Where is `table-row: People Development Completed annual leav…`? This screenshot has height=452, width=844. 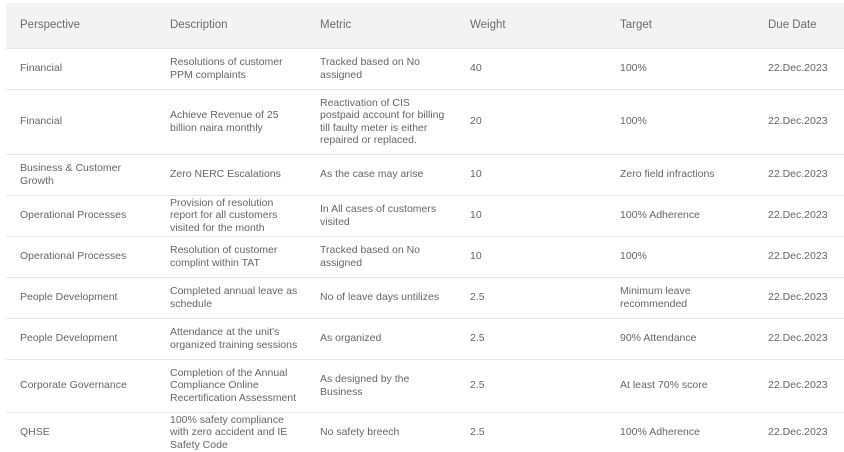
table-row: People Development Completed annual leav… is located at coordinates (425, 297).